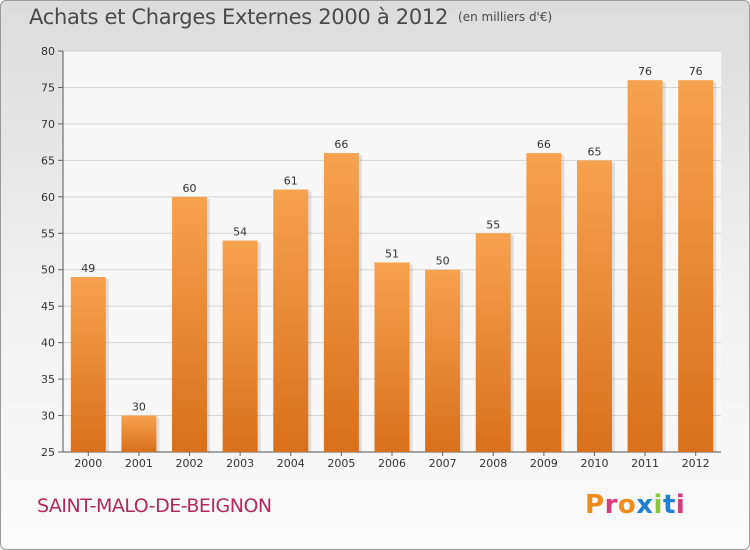  Describe the element at coordinates (493, 463) in the screenshot. I see `x-tick-label: 2008` at that location.